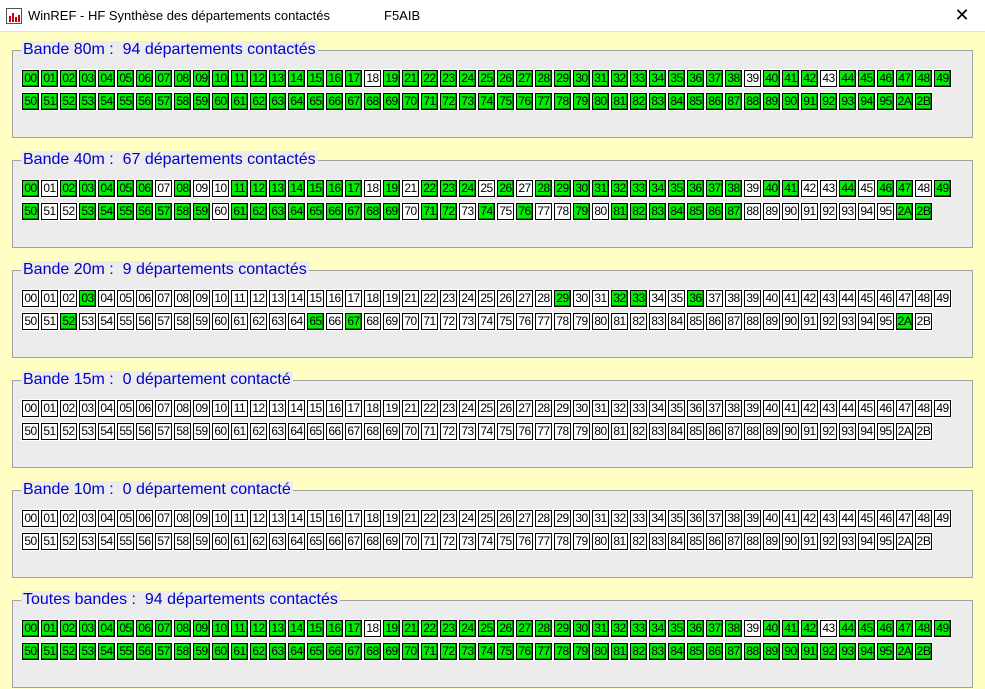 Image resolution: width=985 pixels, height=689 pixels. What do you see at coordinates (258, 298) in the screenshot?
I see `department-cell-12: 12` at bounding box center [258, 298].